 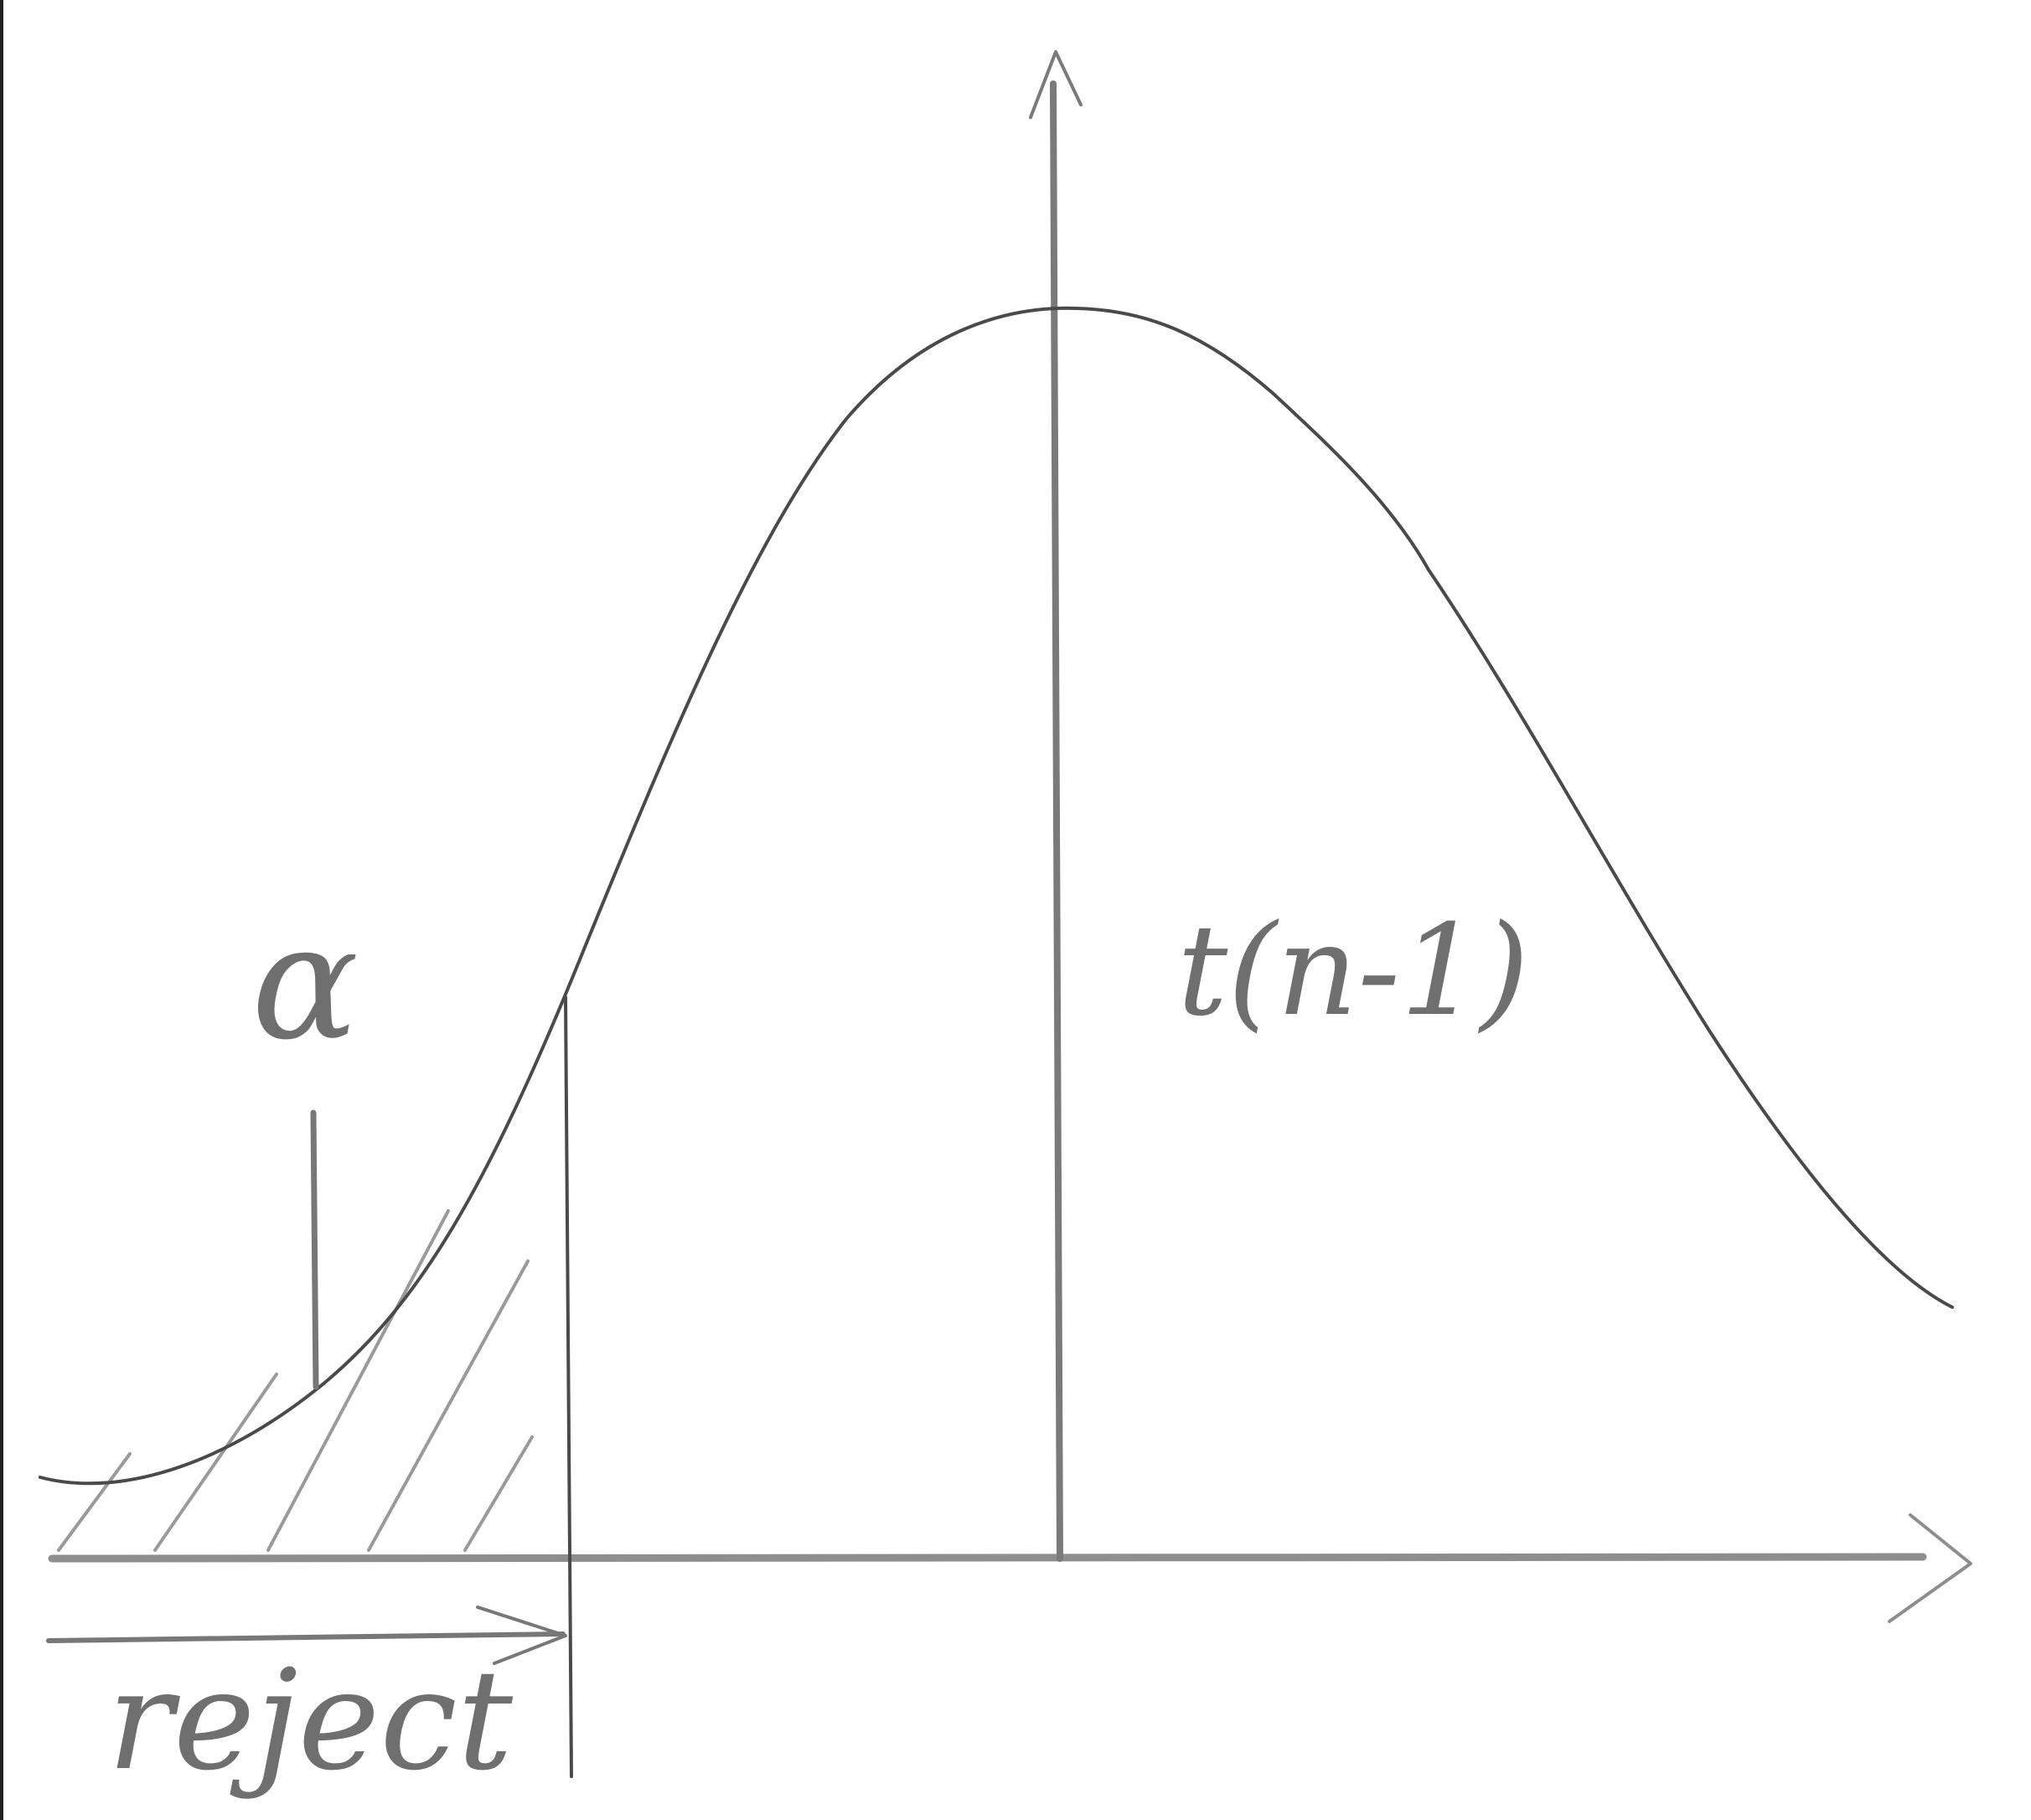 I want to click on x-axis-line, so click(x=987, y=1558).